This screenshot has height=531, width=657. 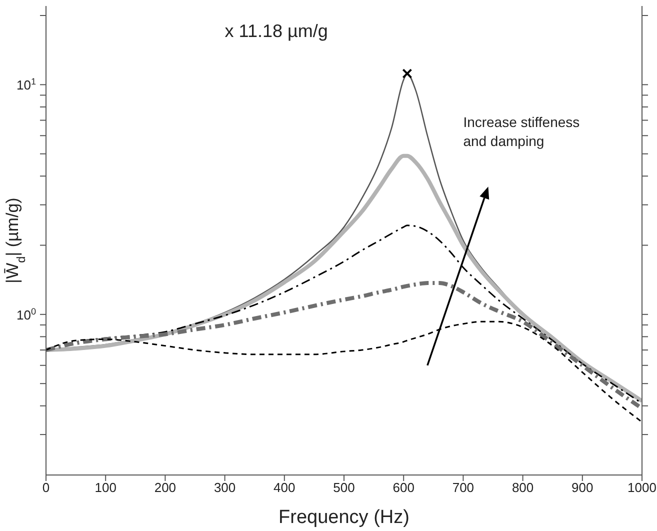 I want to click on x-tick-label: 500, so click(x=344, y=488).